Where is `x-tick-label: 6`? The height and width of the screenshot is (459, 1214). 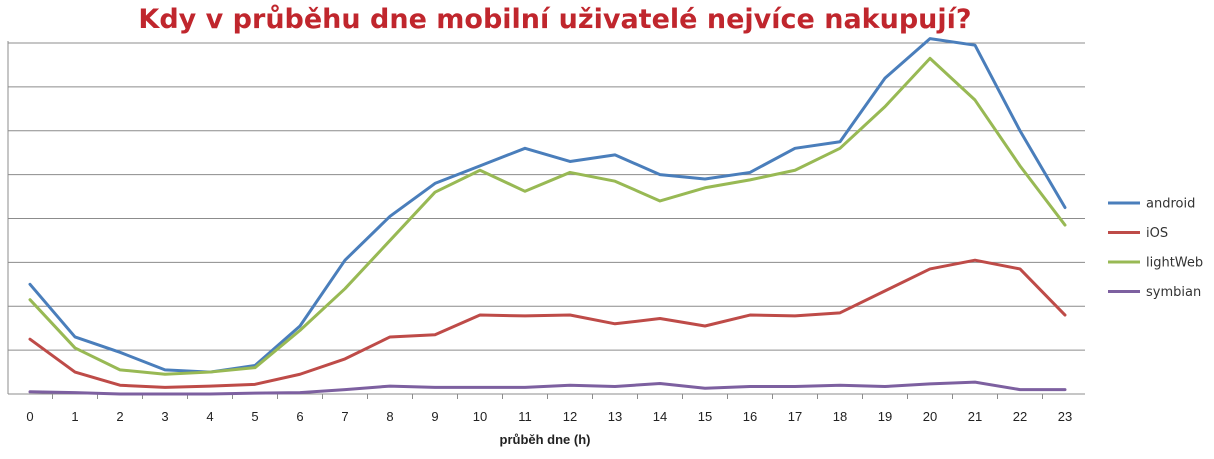 x-tick-label: 6 is located at coordinates (299, 416).